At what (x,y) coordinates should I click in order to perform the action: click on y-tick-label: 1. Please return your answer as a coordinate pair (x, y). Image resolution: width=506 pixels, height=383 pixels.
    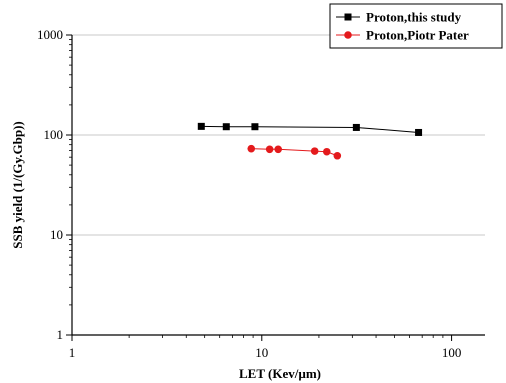
    Looking at the image, I should click on (60, 334).